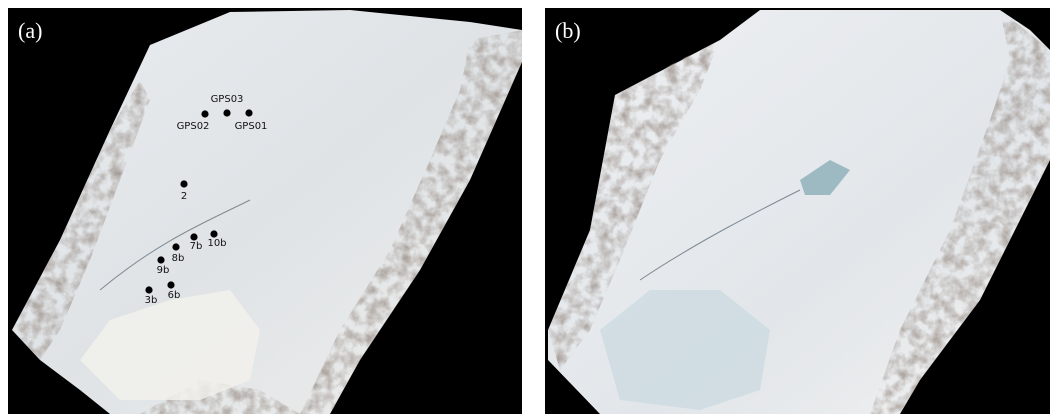  I want to click on point-label: GPS02, so click(193, 126).